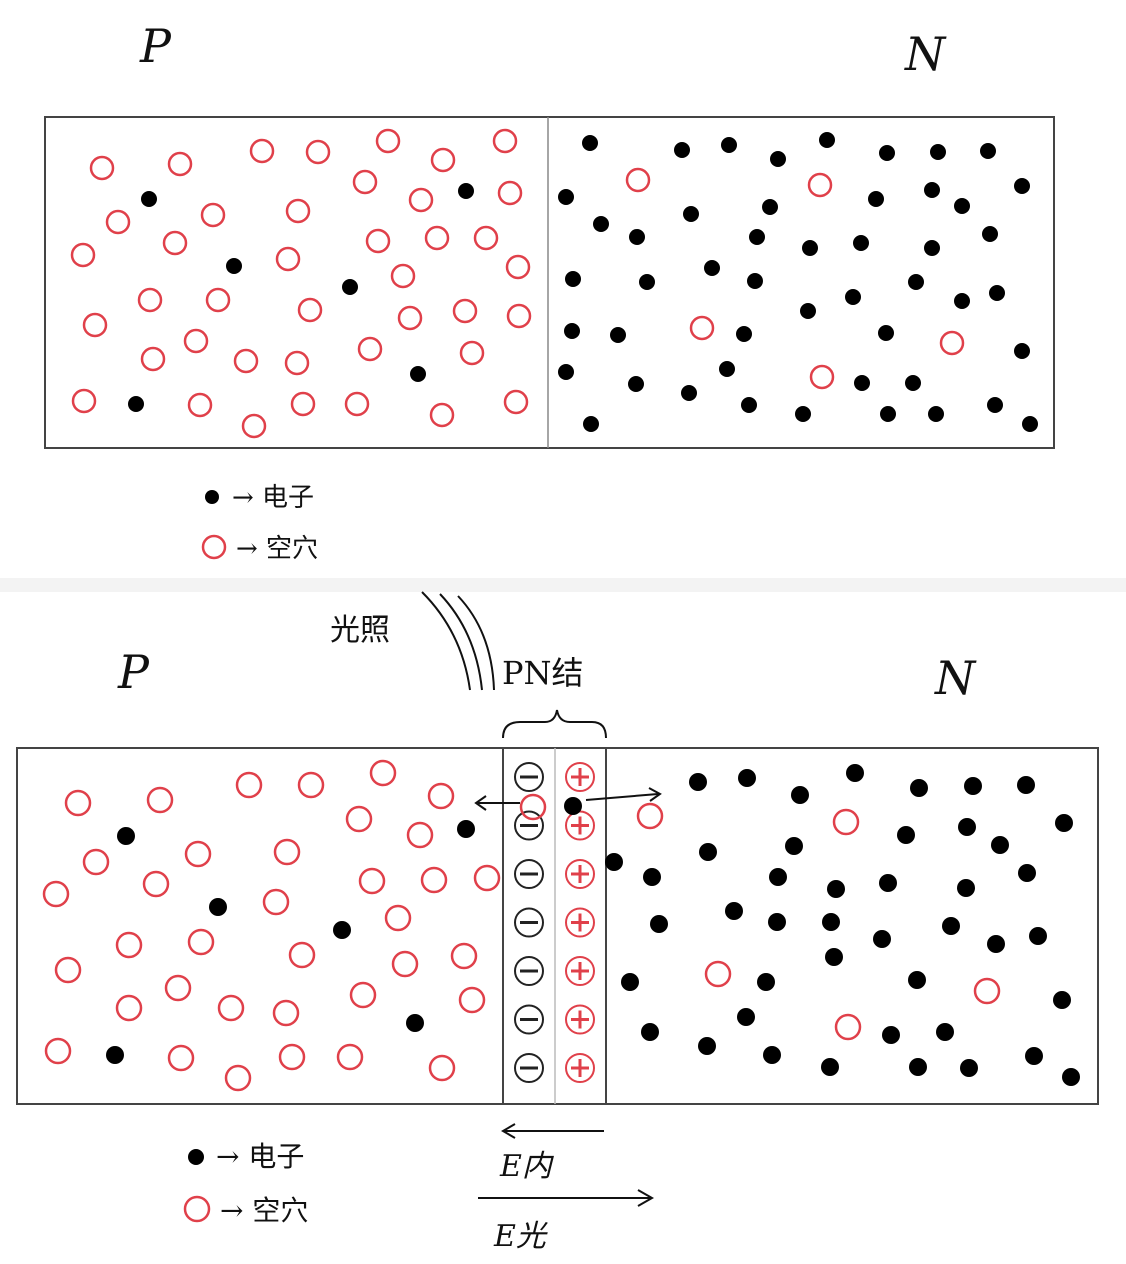  I want to click on hole-legend-icon, so click(197, 1209).